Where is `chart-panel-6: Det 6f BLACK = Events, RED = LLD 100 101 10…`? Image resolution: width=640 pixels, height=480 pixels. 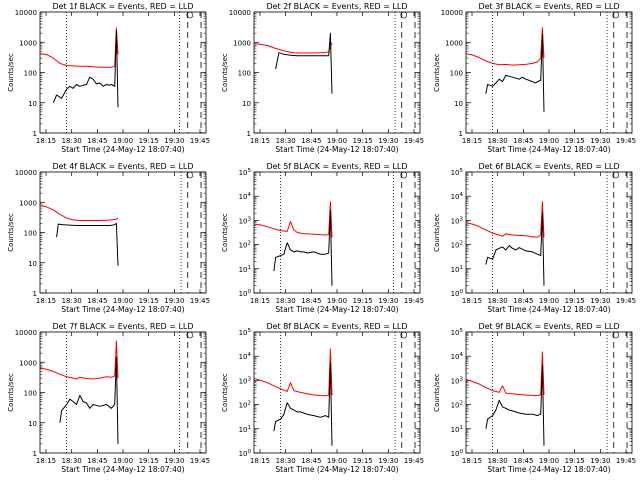
chart-panel-6: Det 6f BLACK = Events, RED = LLD 100 101 10… is located at coordinates (534, 238).